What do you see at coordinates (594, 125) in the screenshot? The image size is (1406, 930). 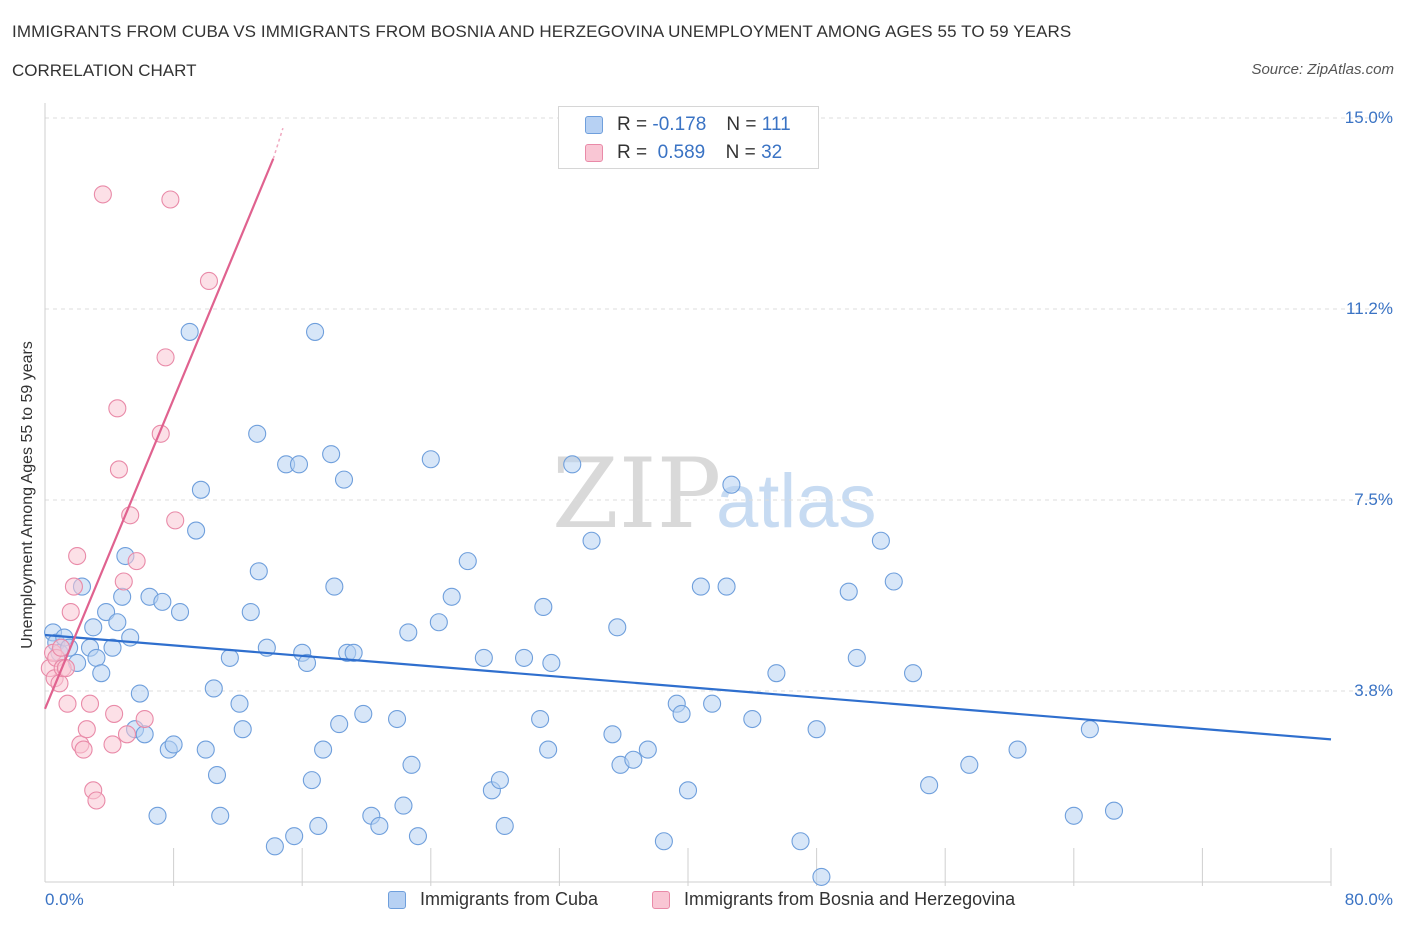 I see `legend-swatch-cuba` at bounding box center [594, 125].